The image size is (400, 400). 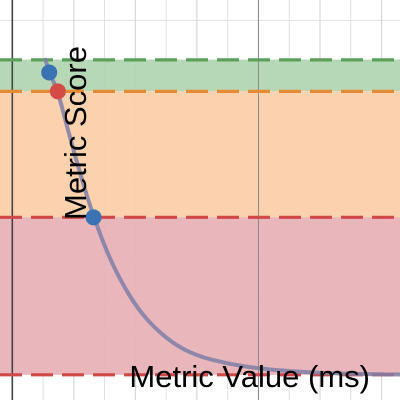 What do you see at coordinates (249, 376) in the screenshot?
I see `x-axis-label: Metric Value (ms)` at bounding box center [249, 376].